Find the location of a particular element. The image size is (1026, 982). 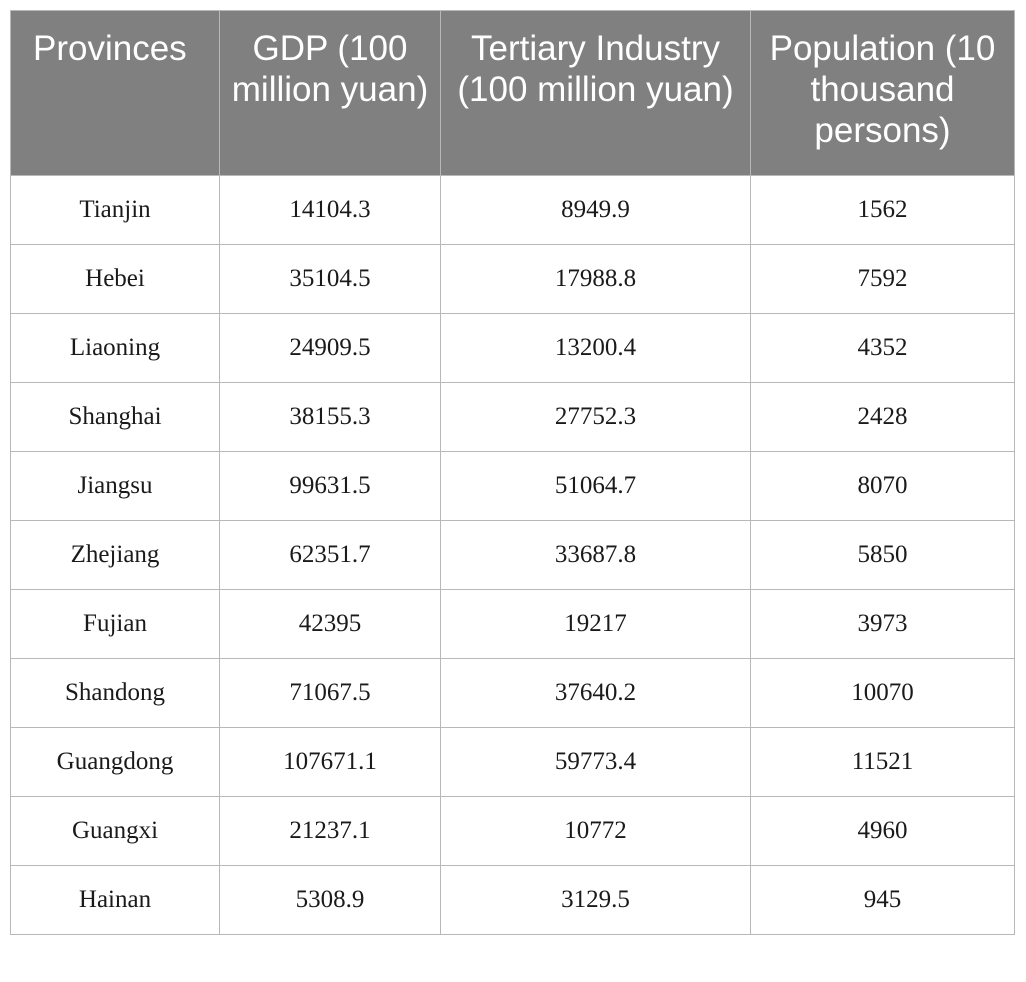

tertiary-industry-cell: 13200.4 is located at coordinates (595, 348).